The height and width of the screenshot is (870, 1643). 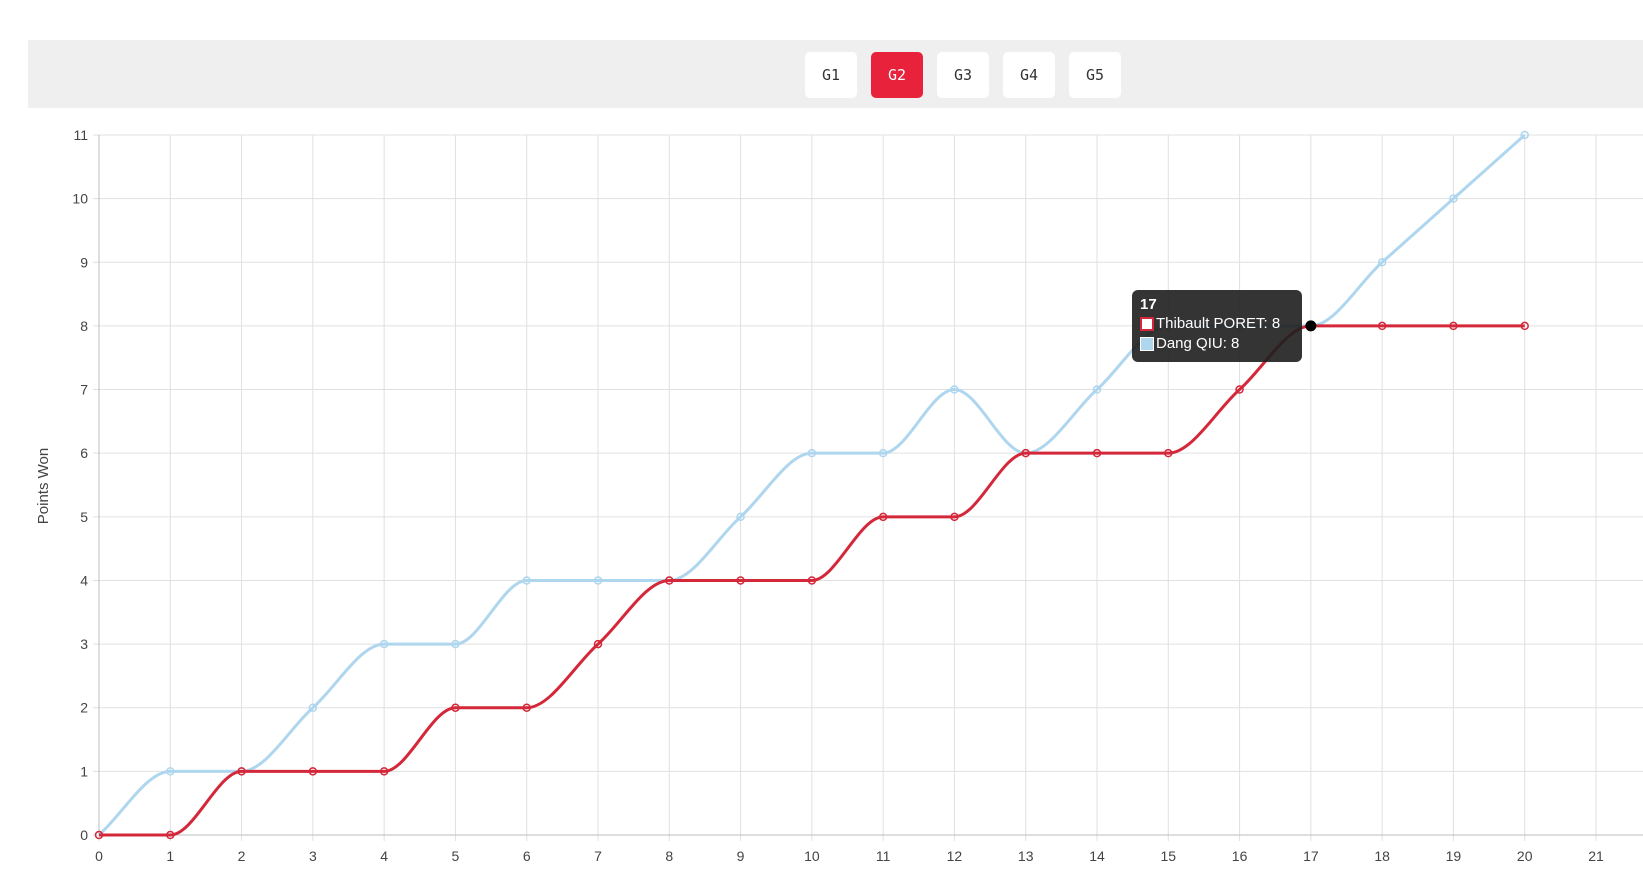 I want to click on x-tick-label: 3, so click(x=313, y=856).